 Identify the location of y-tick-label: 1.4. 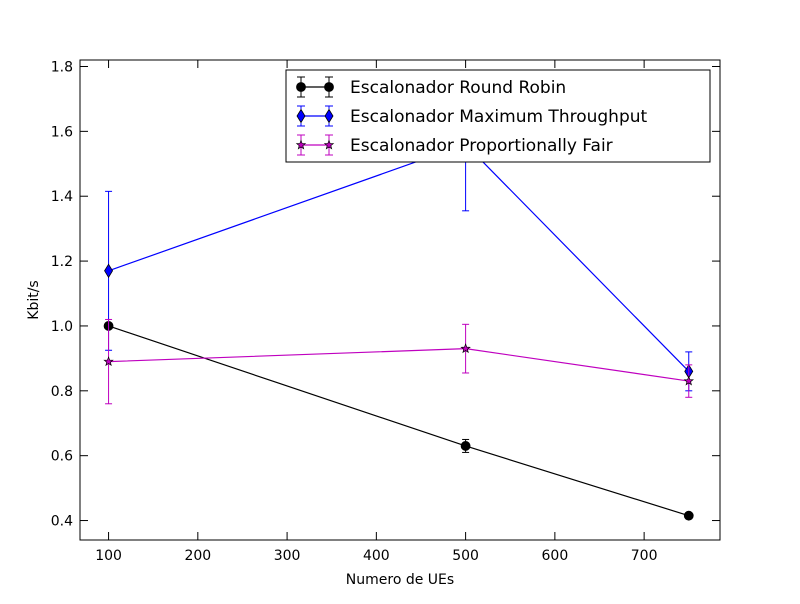
(62, 197).